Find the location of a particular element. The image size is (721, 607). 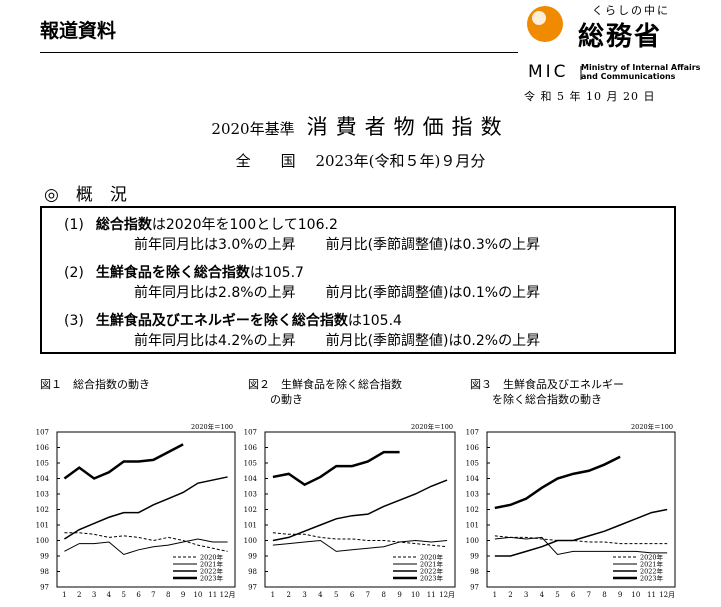

en-line: and Communications is located at coordinates (628, 76).